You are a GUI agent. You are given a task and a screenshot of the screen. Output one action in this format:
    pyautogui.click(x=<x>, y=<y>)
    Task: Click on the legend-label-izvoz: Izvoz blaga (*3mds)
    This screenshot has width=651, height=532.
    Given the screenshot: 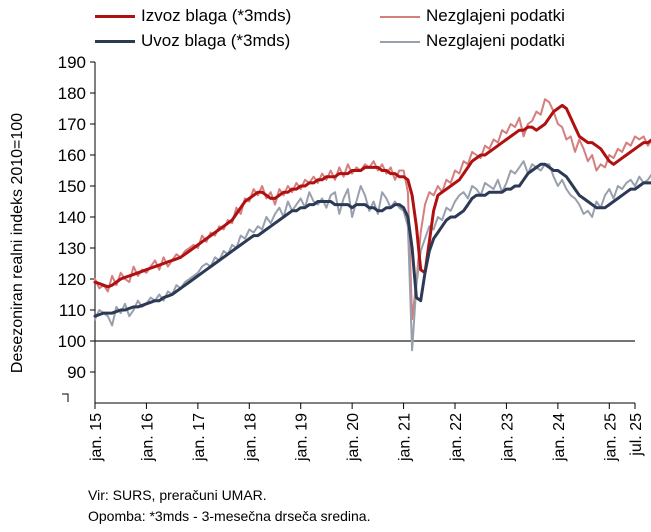 What is the action you would take?
    pyautogui.click(x=216, y=15)
    